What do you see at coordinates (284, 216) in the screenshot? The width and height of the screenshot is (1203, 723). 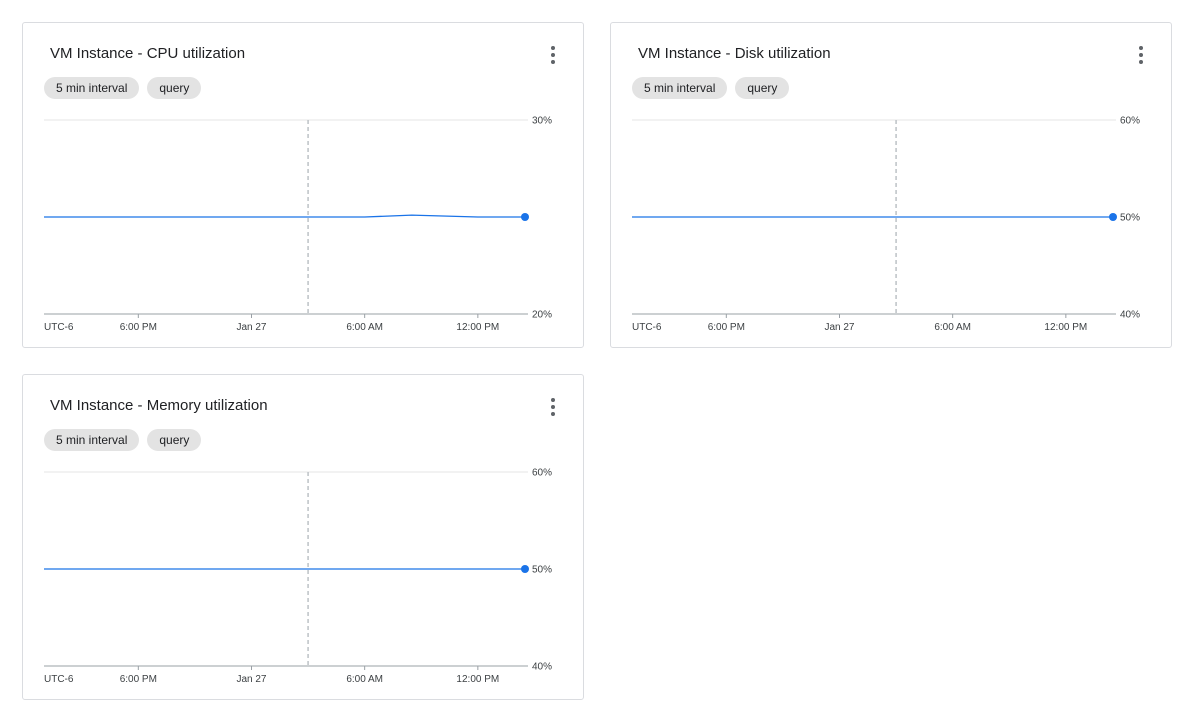 I see `series-line` at bounding box center [284, 216].